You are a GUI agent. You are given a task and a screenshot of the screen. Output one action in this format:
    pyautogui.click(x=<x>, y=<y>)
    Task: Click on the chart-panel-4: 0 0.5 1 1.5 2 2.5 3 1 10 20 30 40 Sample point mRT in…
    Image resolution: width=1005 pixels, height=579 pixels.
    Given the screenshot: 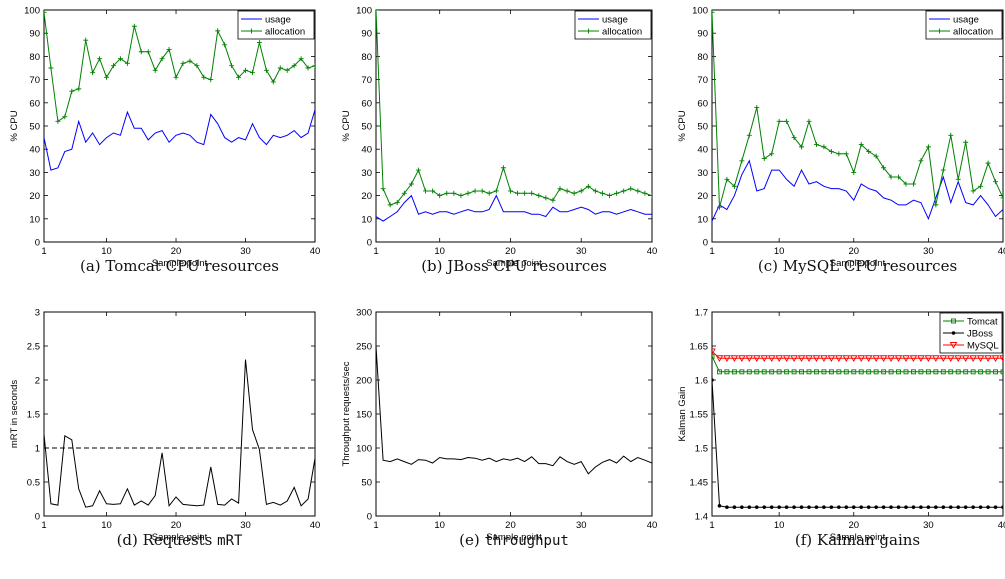 What is the action you would take?
    pyautogui.click(x=164, y=429)
    